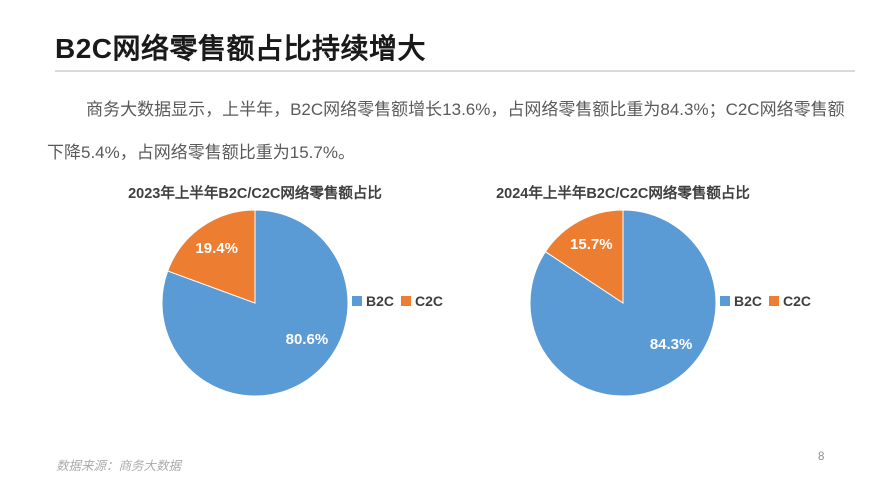 This screenshot has height=500, width=889. Describe the element at coordinates (821, 457) in the screenshot. I see `page-number: 8` at that location.